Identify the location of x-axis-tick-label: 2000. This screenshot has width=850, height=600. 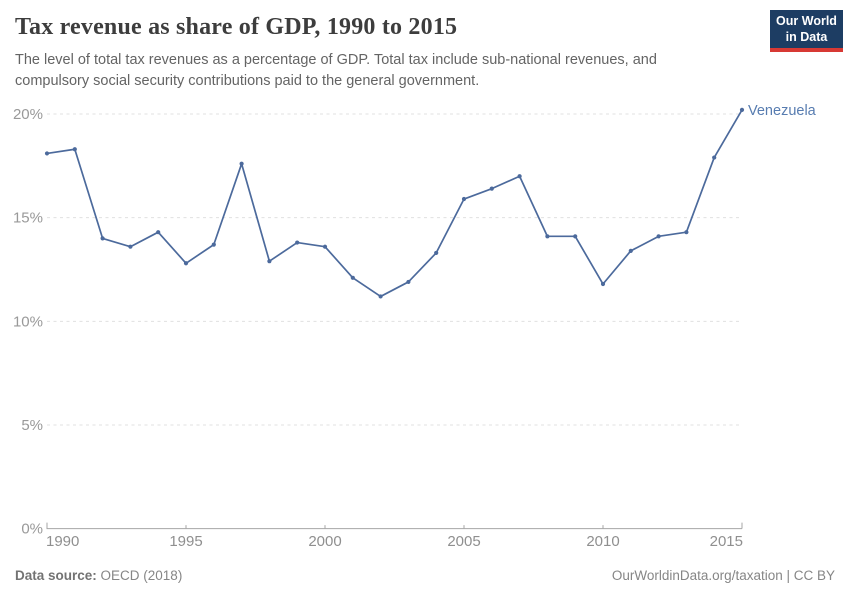
(324, 541).